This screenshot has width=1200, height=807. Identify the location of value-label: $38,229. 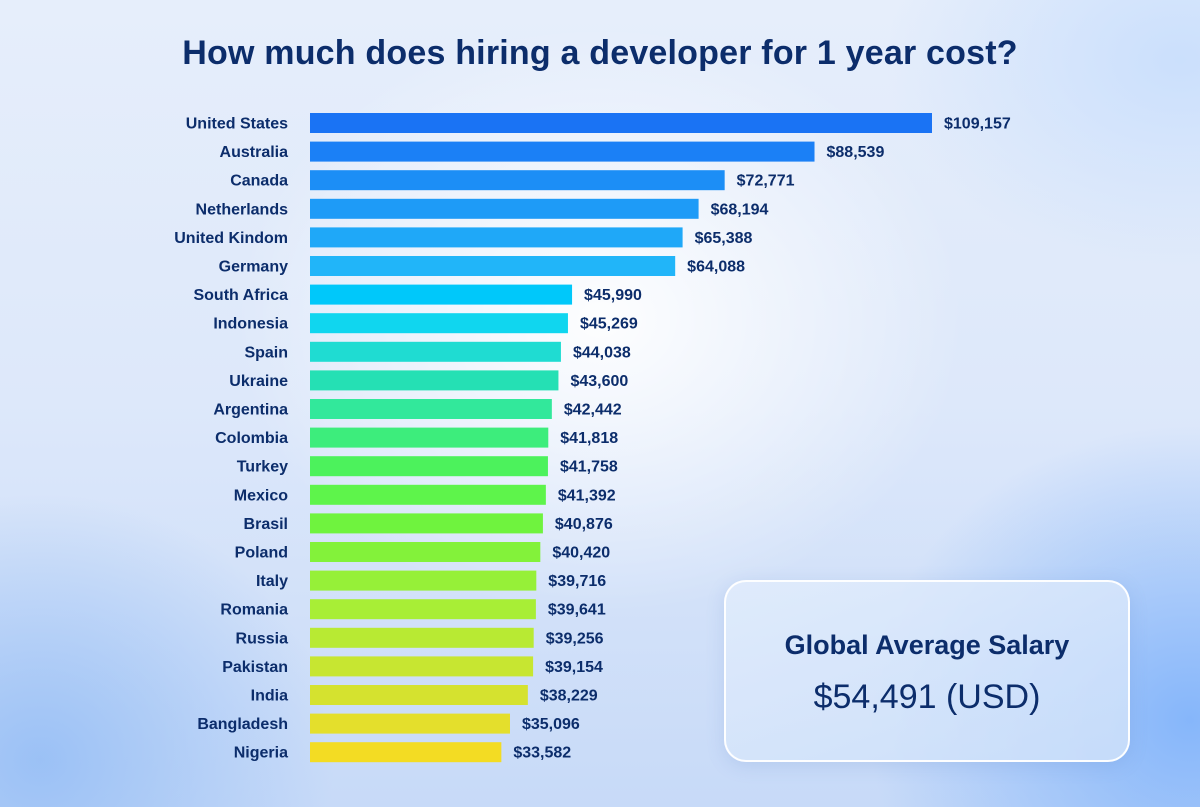
(569, 696).